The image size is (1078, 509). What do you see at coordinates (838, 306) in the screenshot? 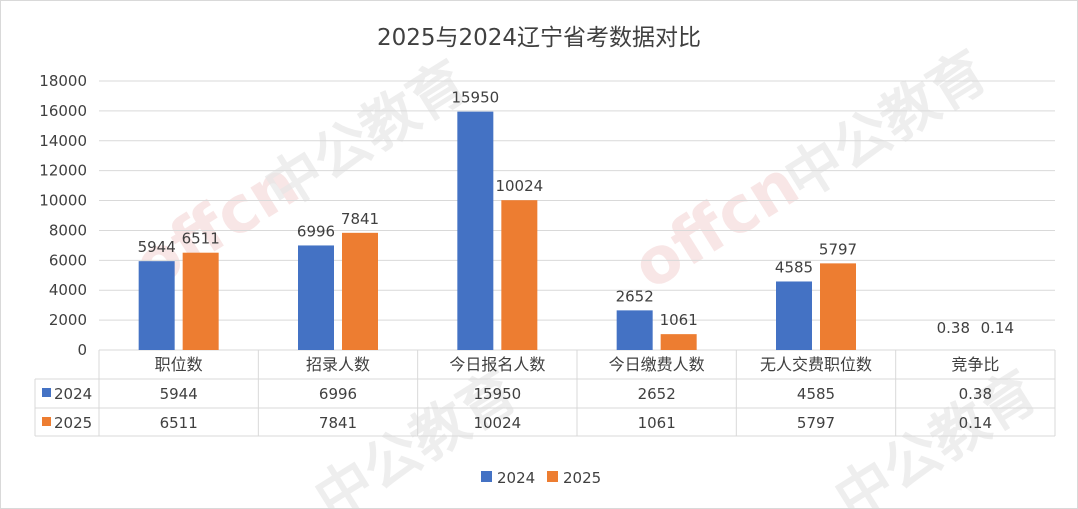
I see `bar-2025-无人交费职位数` at bounding box center [838, 306].